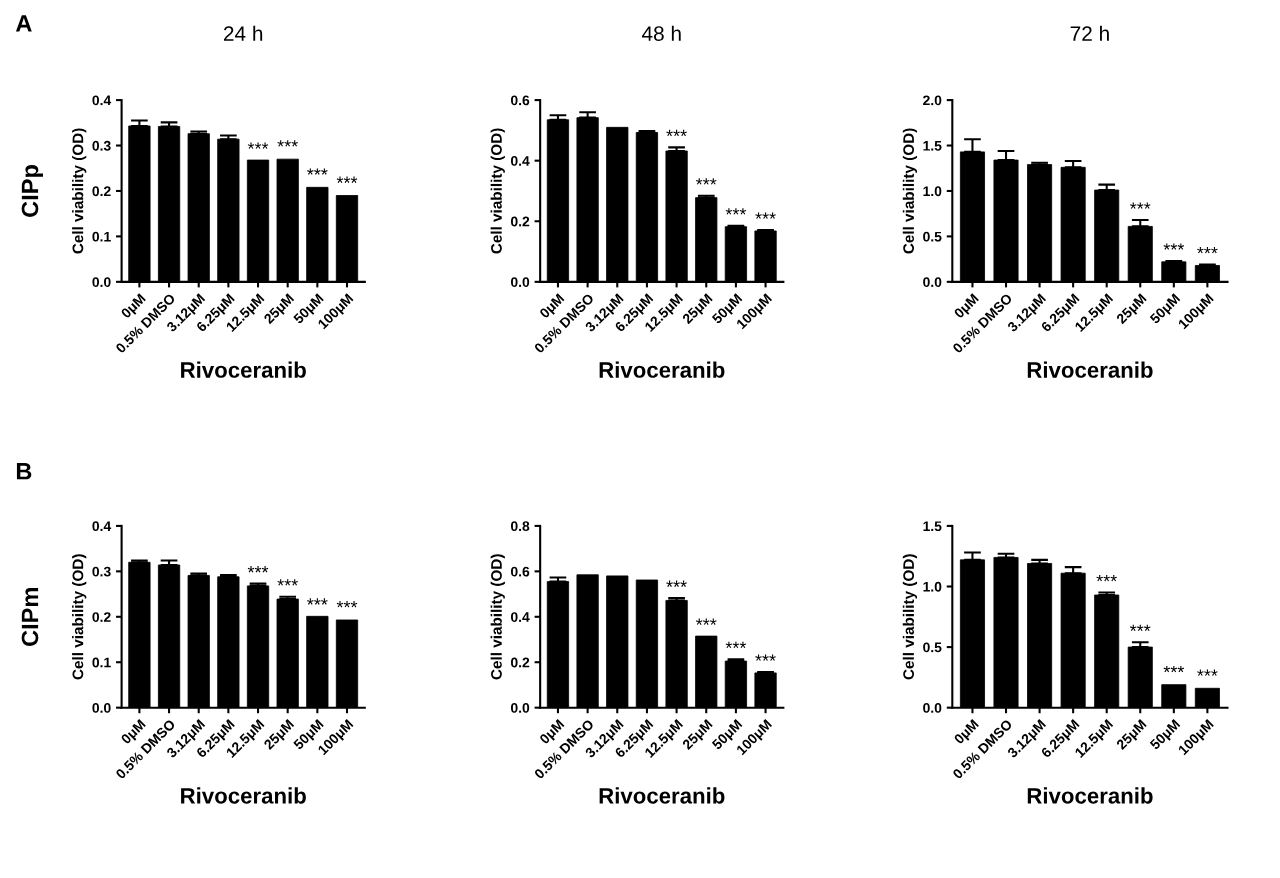 The width and height of the screenshot is (1280, 878). I want to click on chart-title: 72 h, so click(1089, 33).